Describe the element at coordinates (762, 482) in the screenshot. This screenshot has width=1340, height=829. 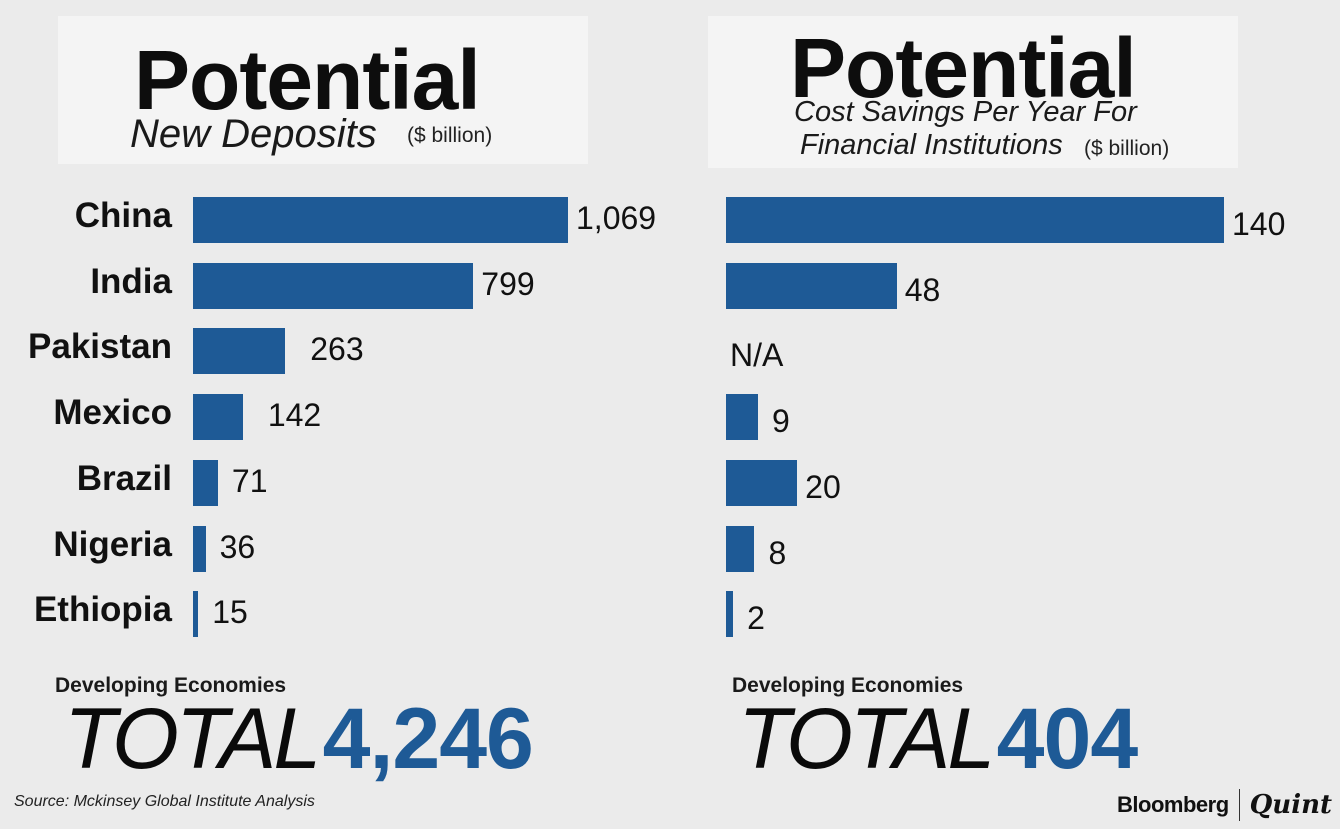
I see `bar-savings-brazil` at that location.